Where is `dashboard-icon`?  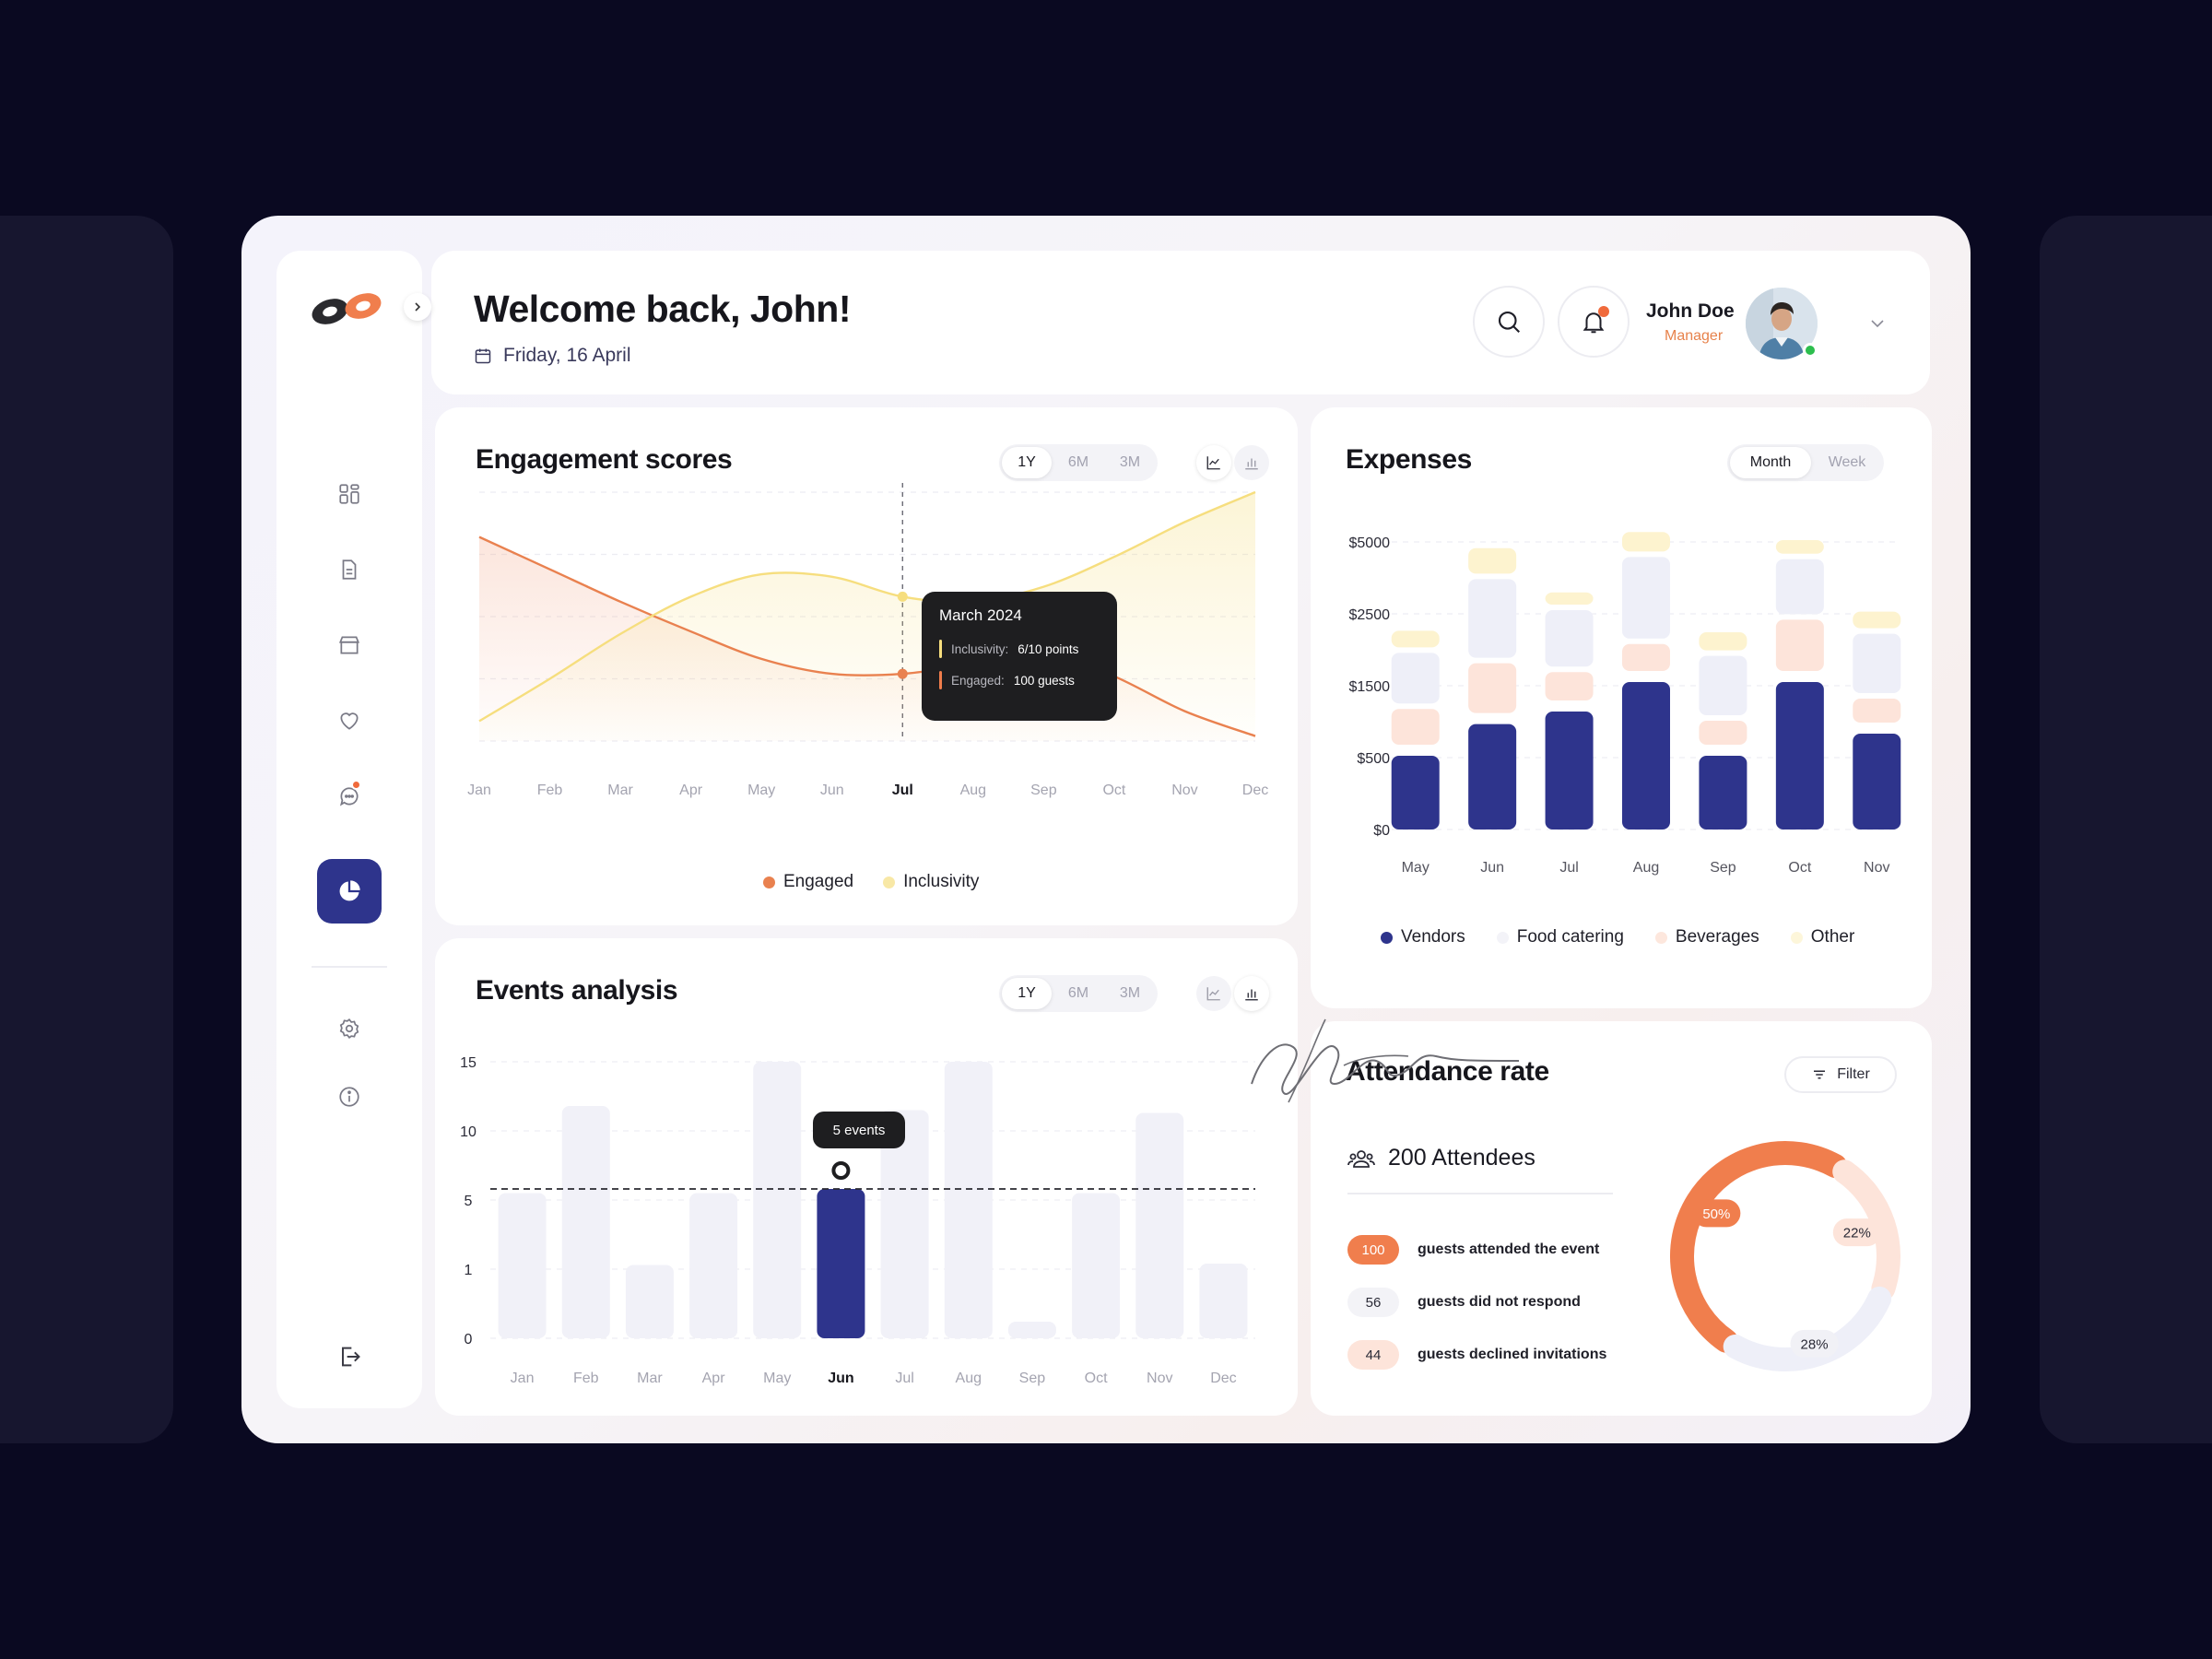
dashboard-icon is located at coordinates (349, 494).